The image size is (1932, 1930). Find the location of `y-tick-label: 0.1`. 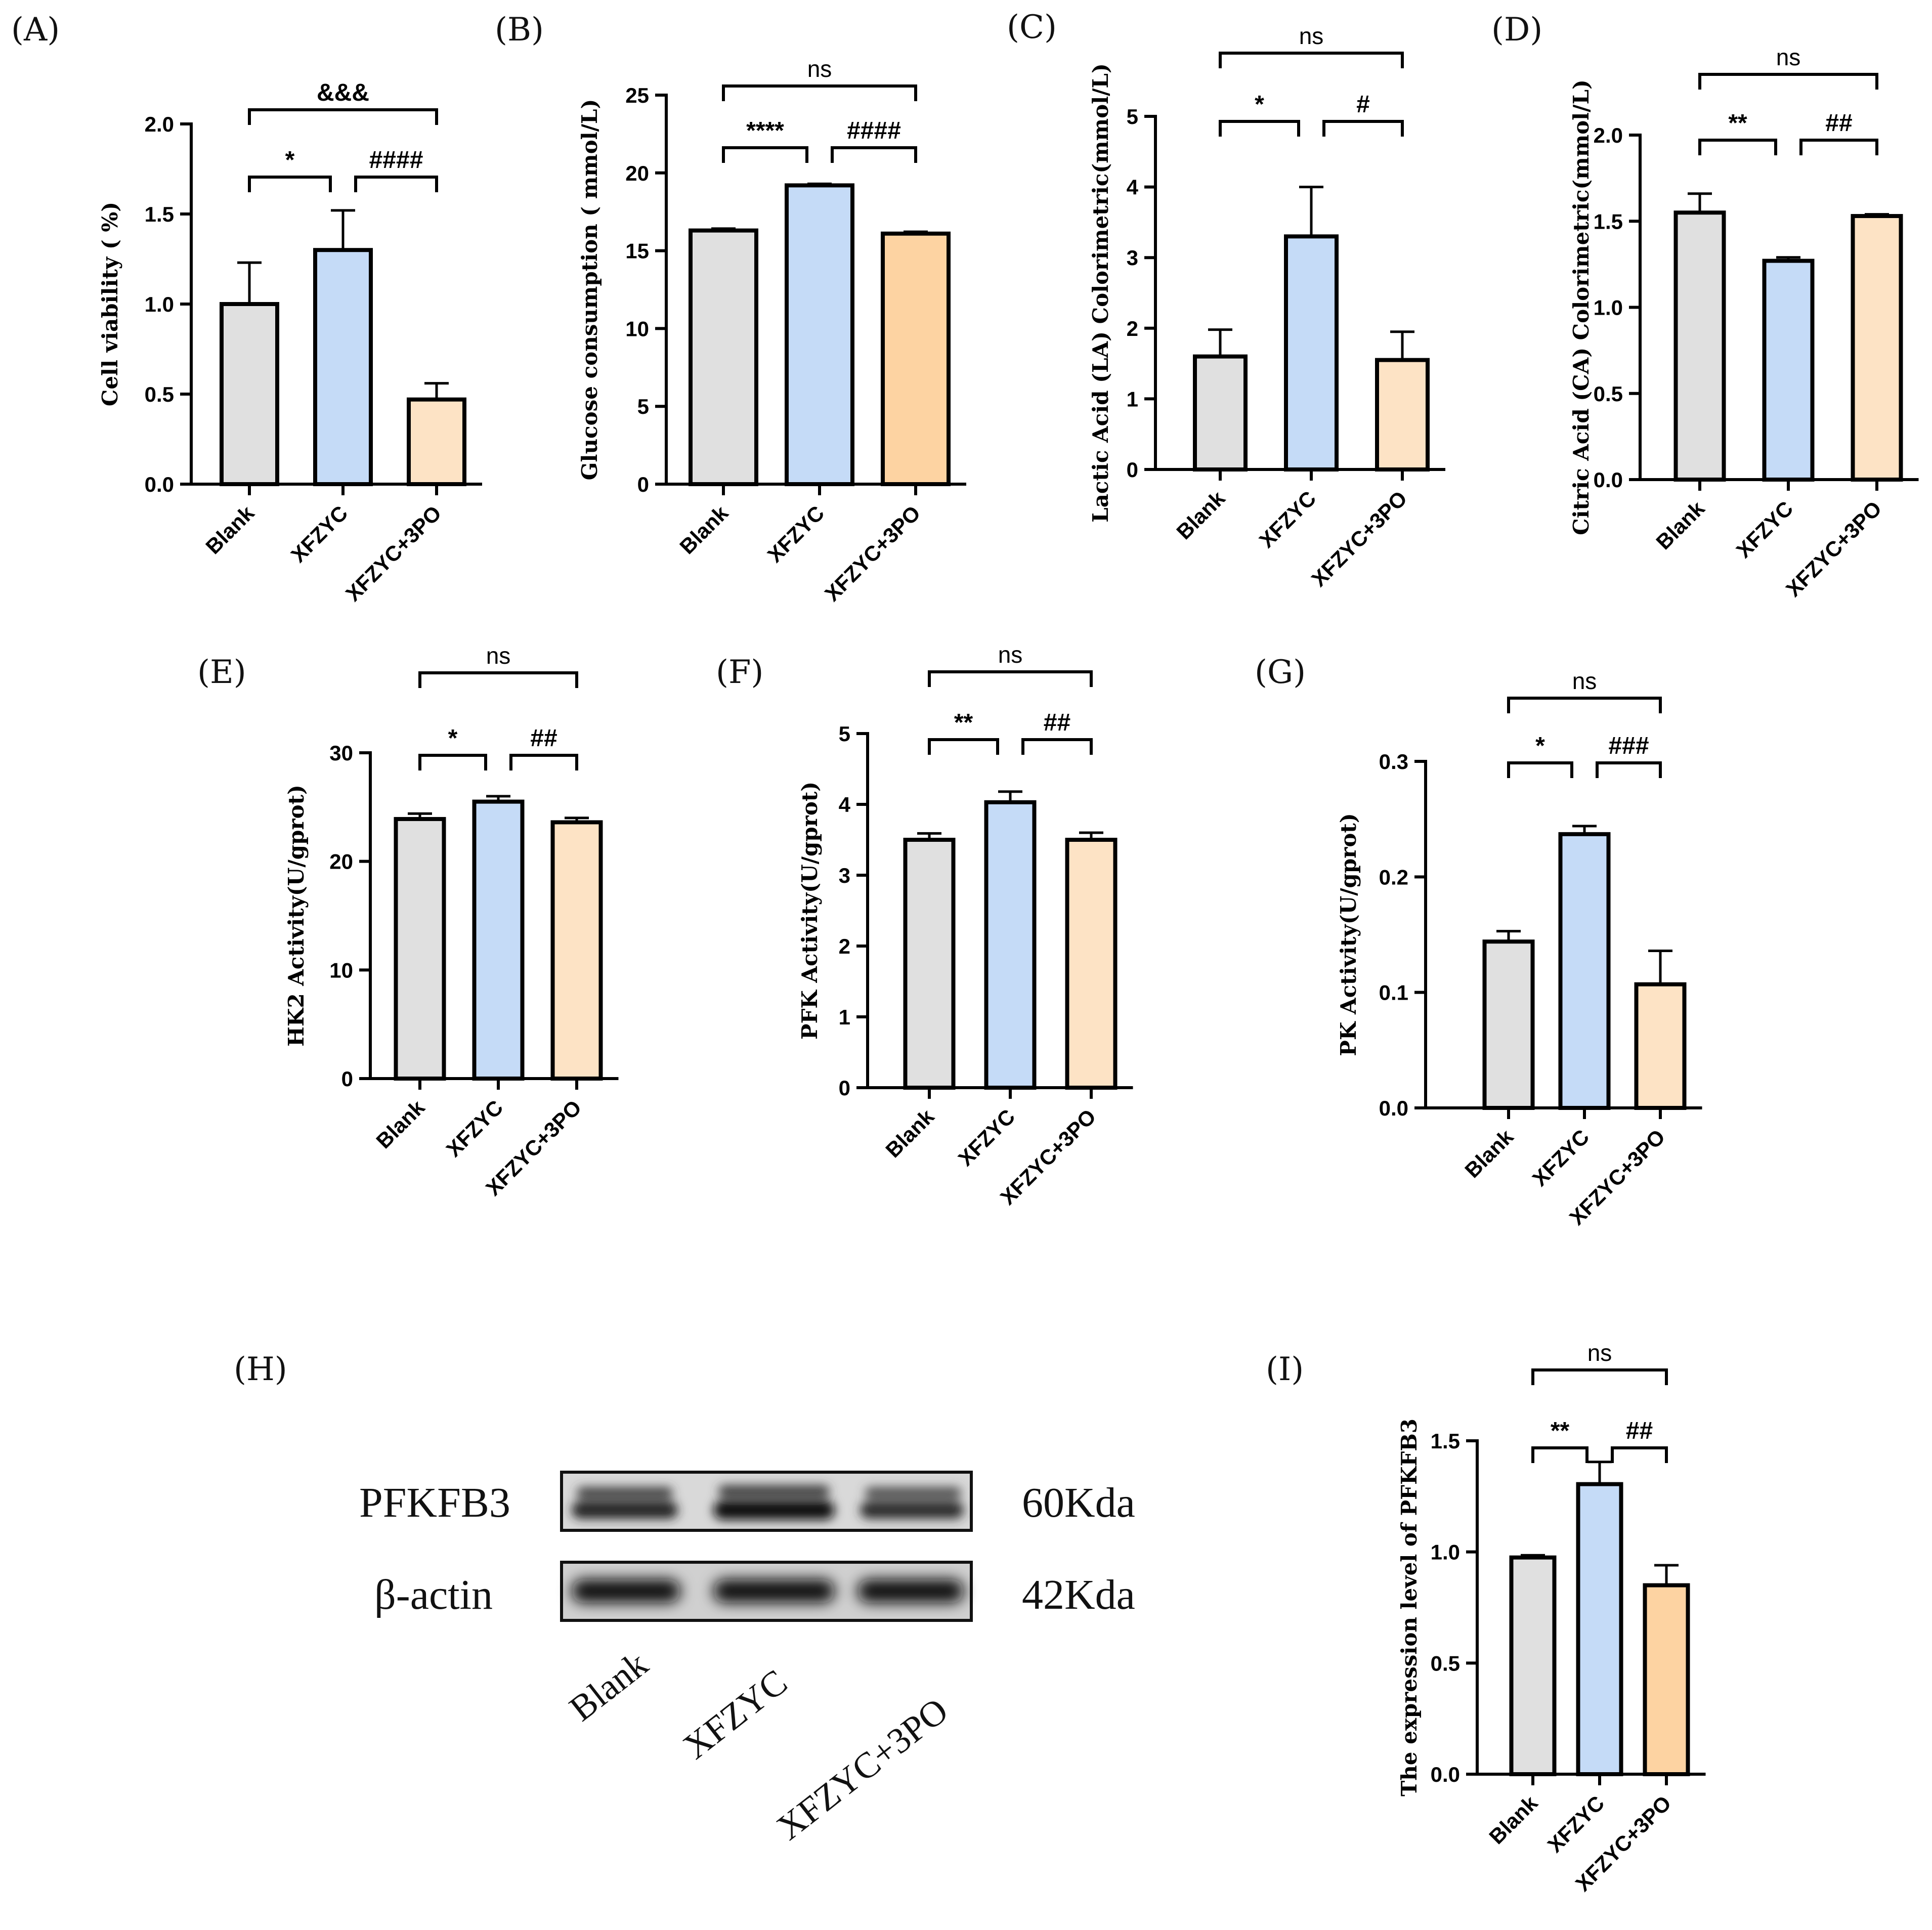

y-tick-label: 0.1 is located at coordinates (1393, 993).